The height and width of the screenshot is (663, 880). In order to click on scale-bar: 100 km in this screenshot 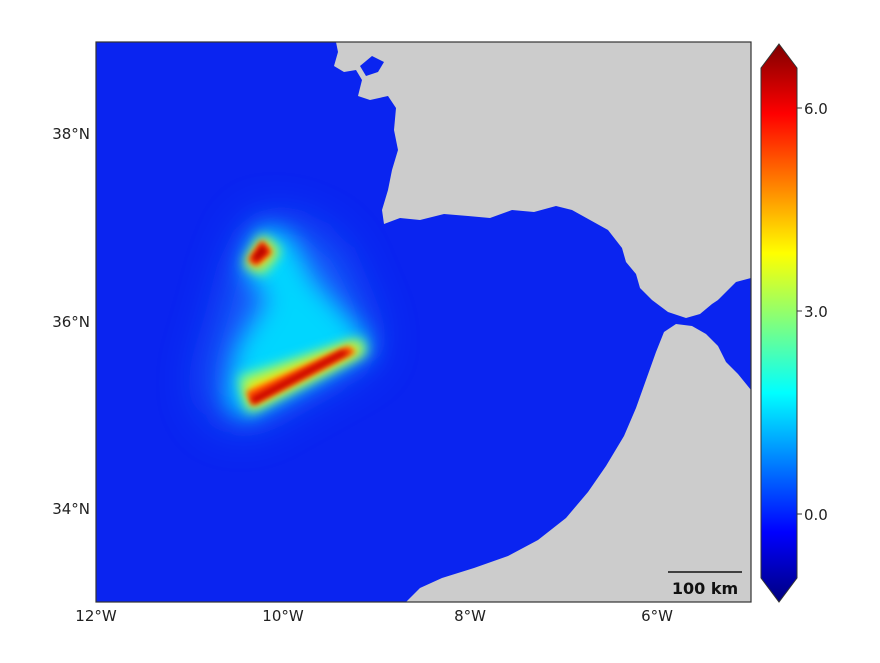, I will do `click(705, 584)`.